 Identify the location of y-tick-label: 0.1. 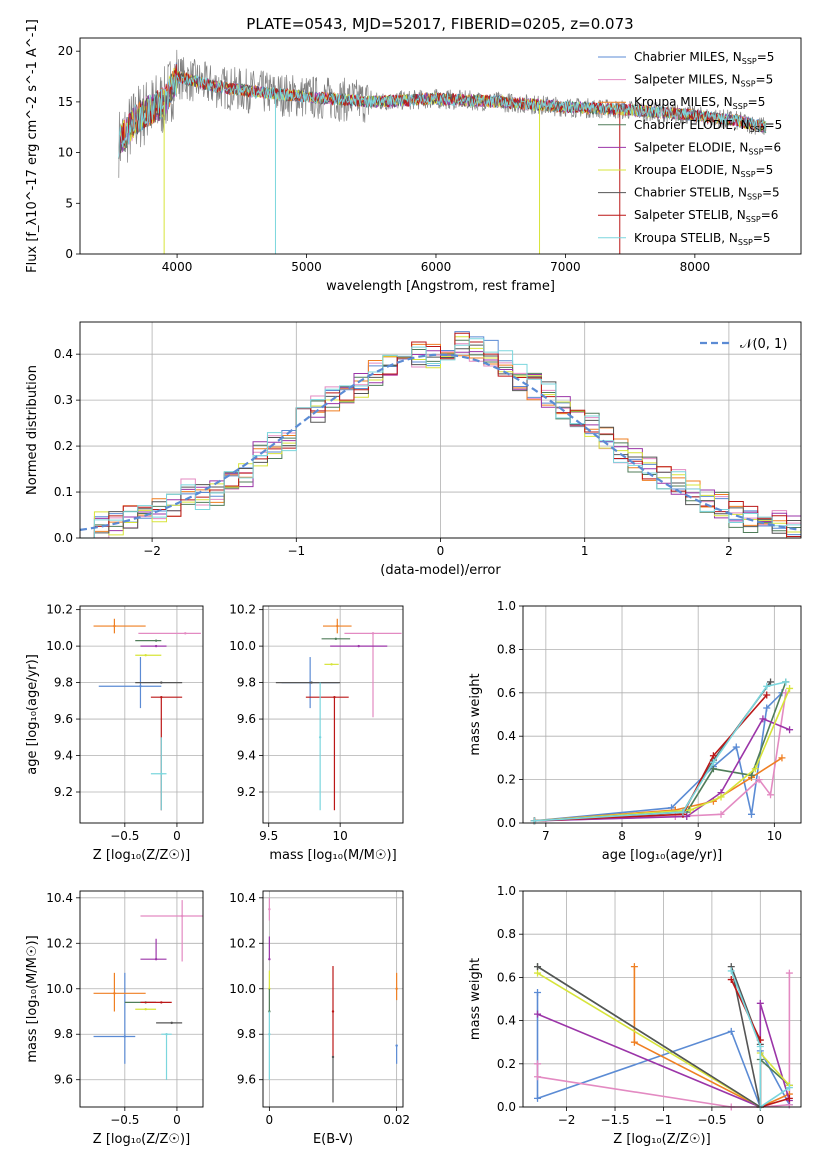
(63, 492).